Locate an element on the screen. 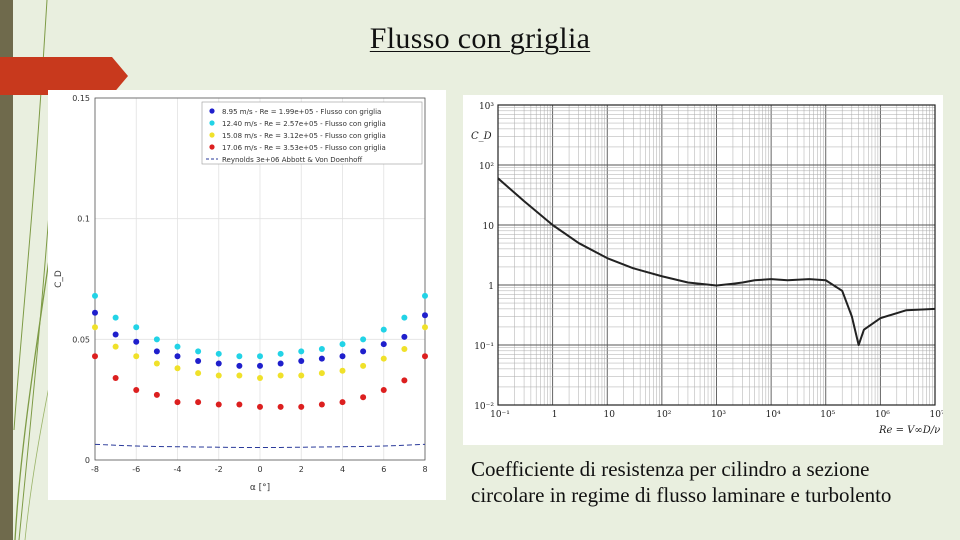  x-axis-label: Re = V∞D/ν is located at coordinates (909, 430).